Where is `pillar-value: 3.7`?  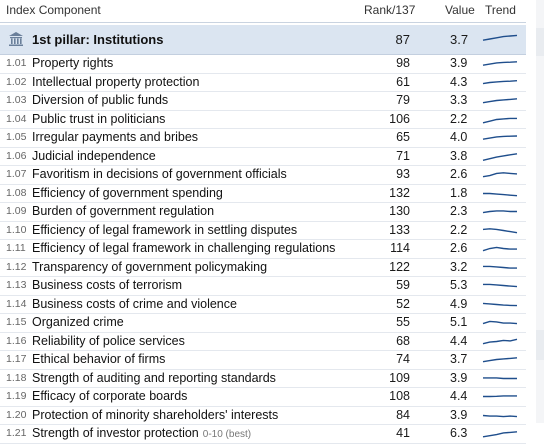
pillar-value: 3.7 is located at coordinates (459, 39).